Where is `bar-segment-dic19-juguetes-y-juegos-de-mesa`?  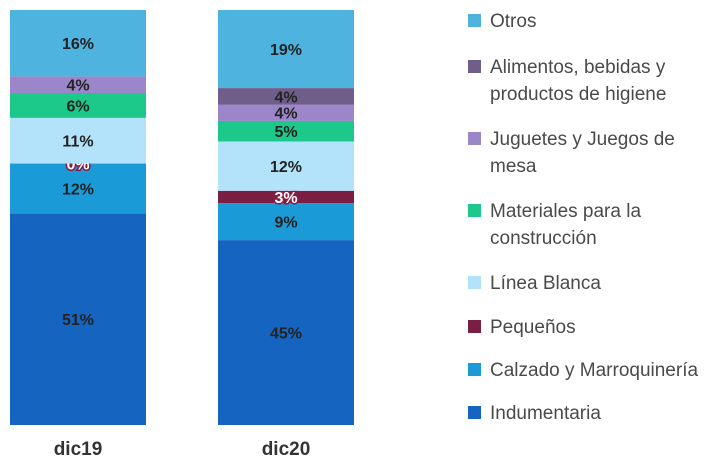 bar-segment-dic19-juguetes-y-juegos-de-mesa is located at coordinates (78, 84).